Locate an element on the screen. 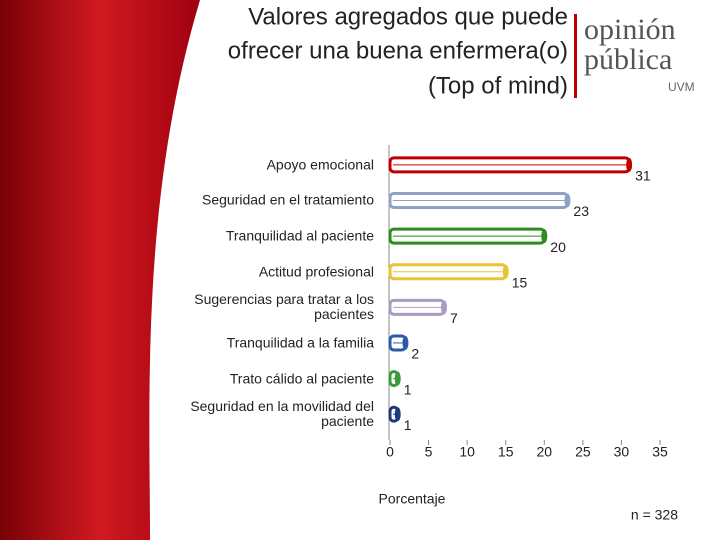 The width and height of the screenshot is (720, 540). logo-text: UVM is located at coordinates (681, 87).